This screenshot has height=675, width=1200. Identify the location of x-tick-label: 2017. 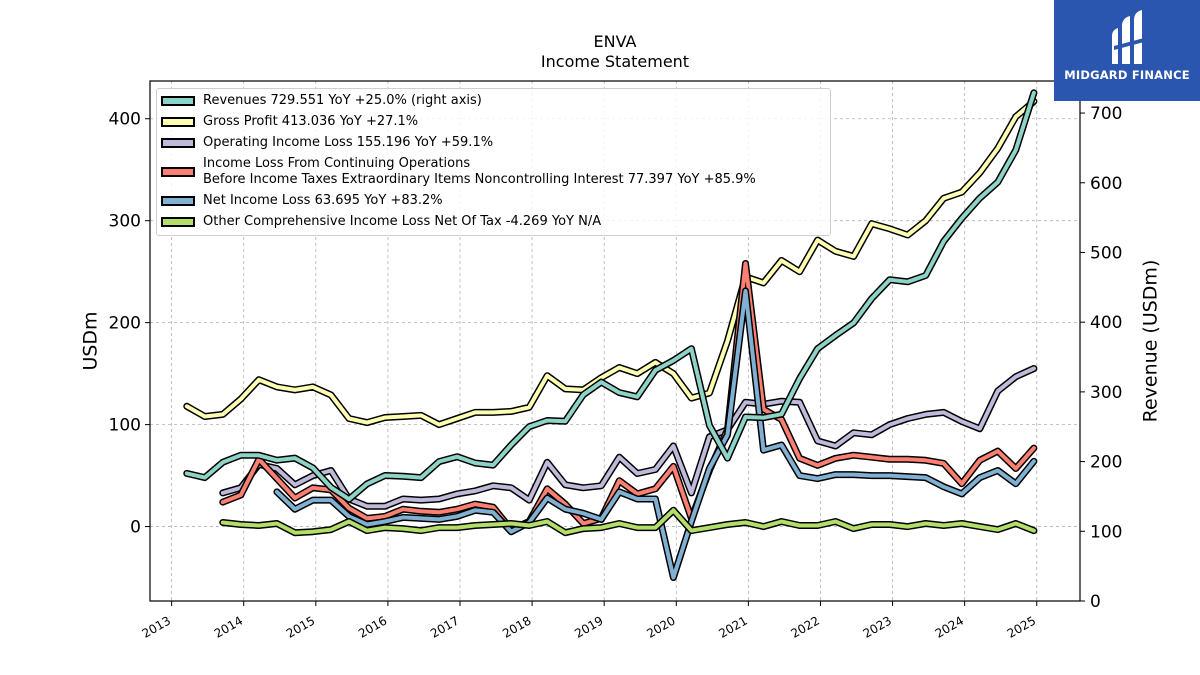
(444, 626).